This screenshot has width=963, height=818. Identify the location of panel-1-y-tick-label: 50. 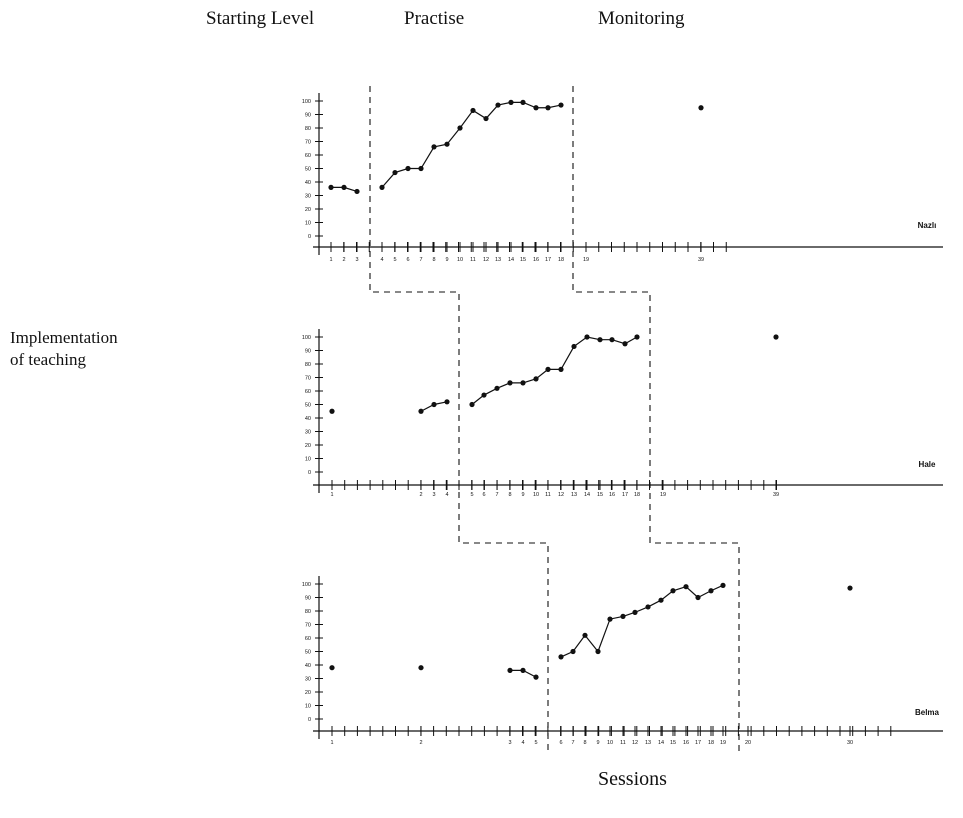
(308, 406).